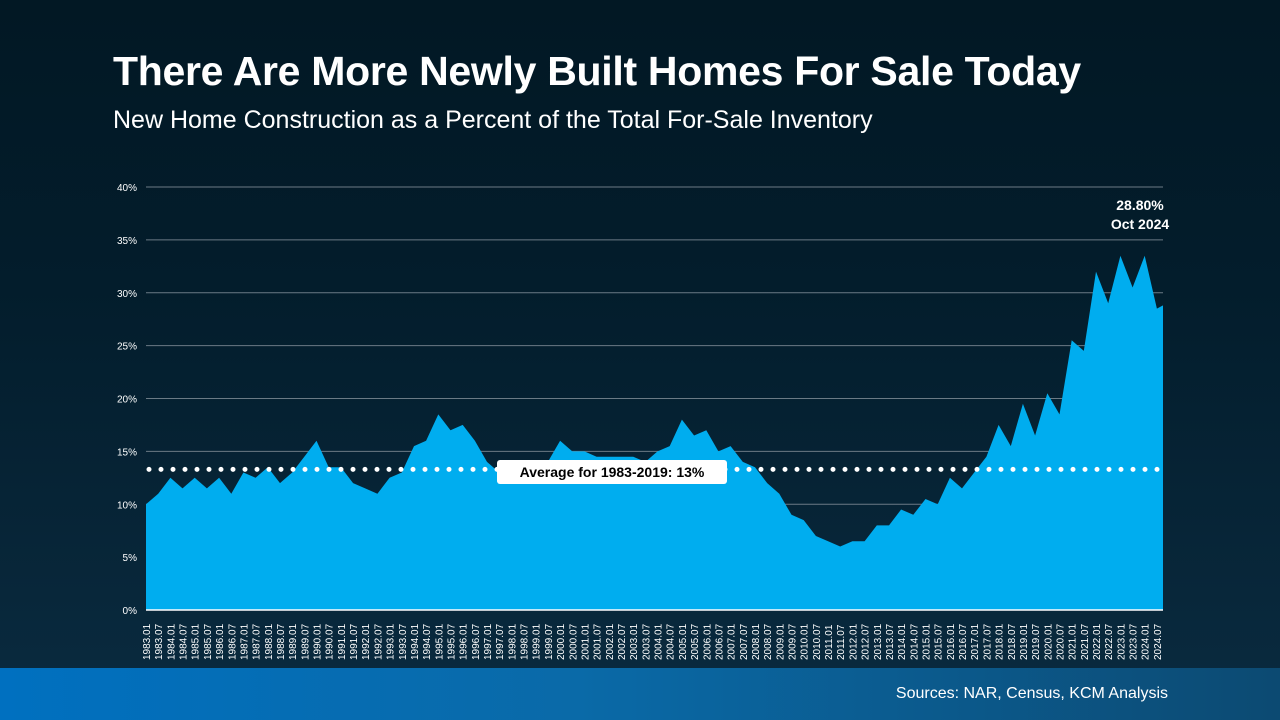 The height and width of the screenshot is (720, 1280). What do you see at coordinates (768, 641) in the screenshot?
I see `x-tick-label: 2008.07` at bounding box center [768, 641].